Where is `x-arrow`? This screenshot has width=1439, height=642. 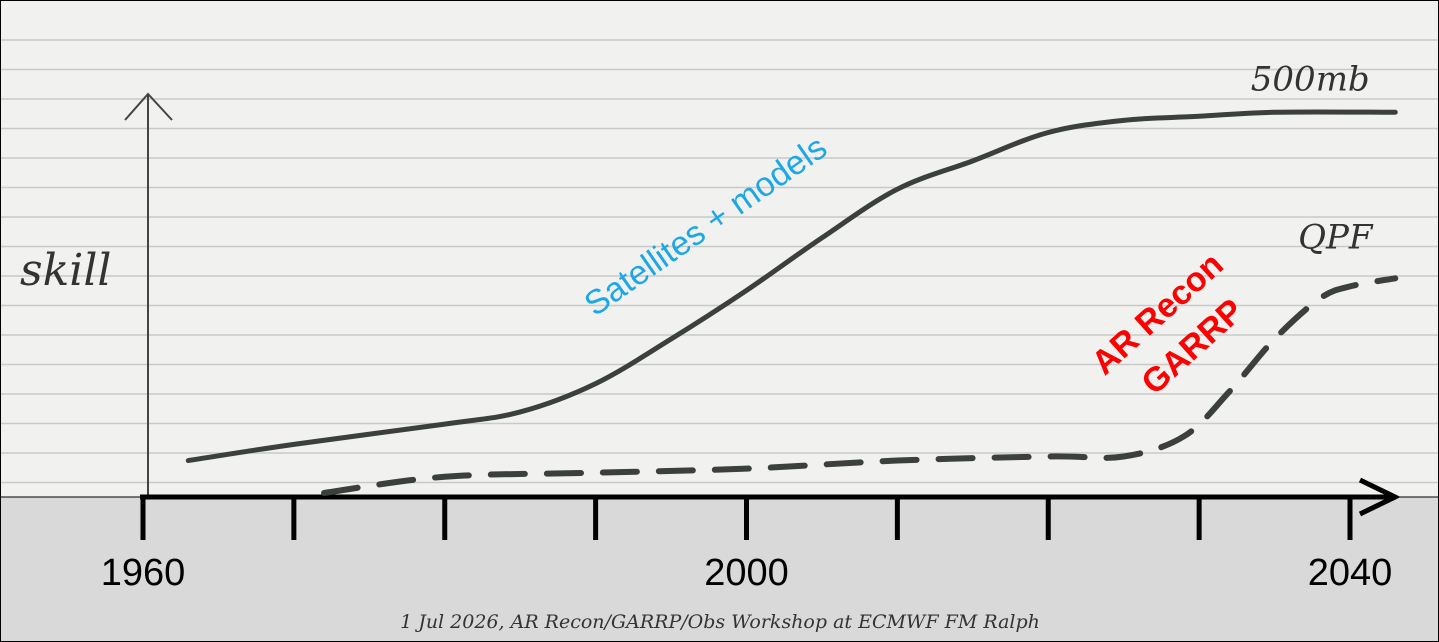
x-arrow is located at coordinates (1379, 497).